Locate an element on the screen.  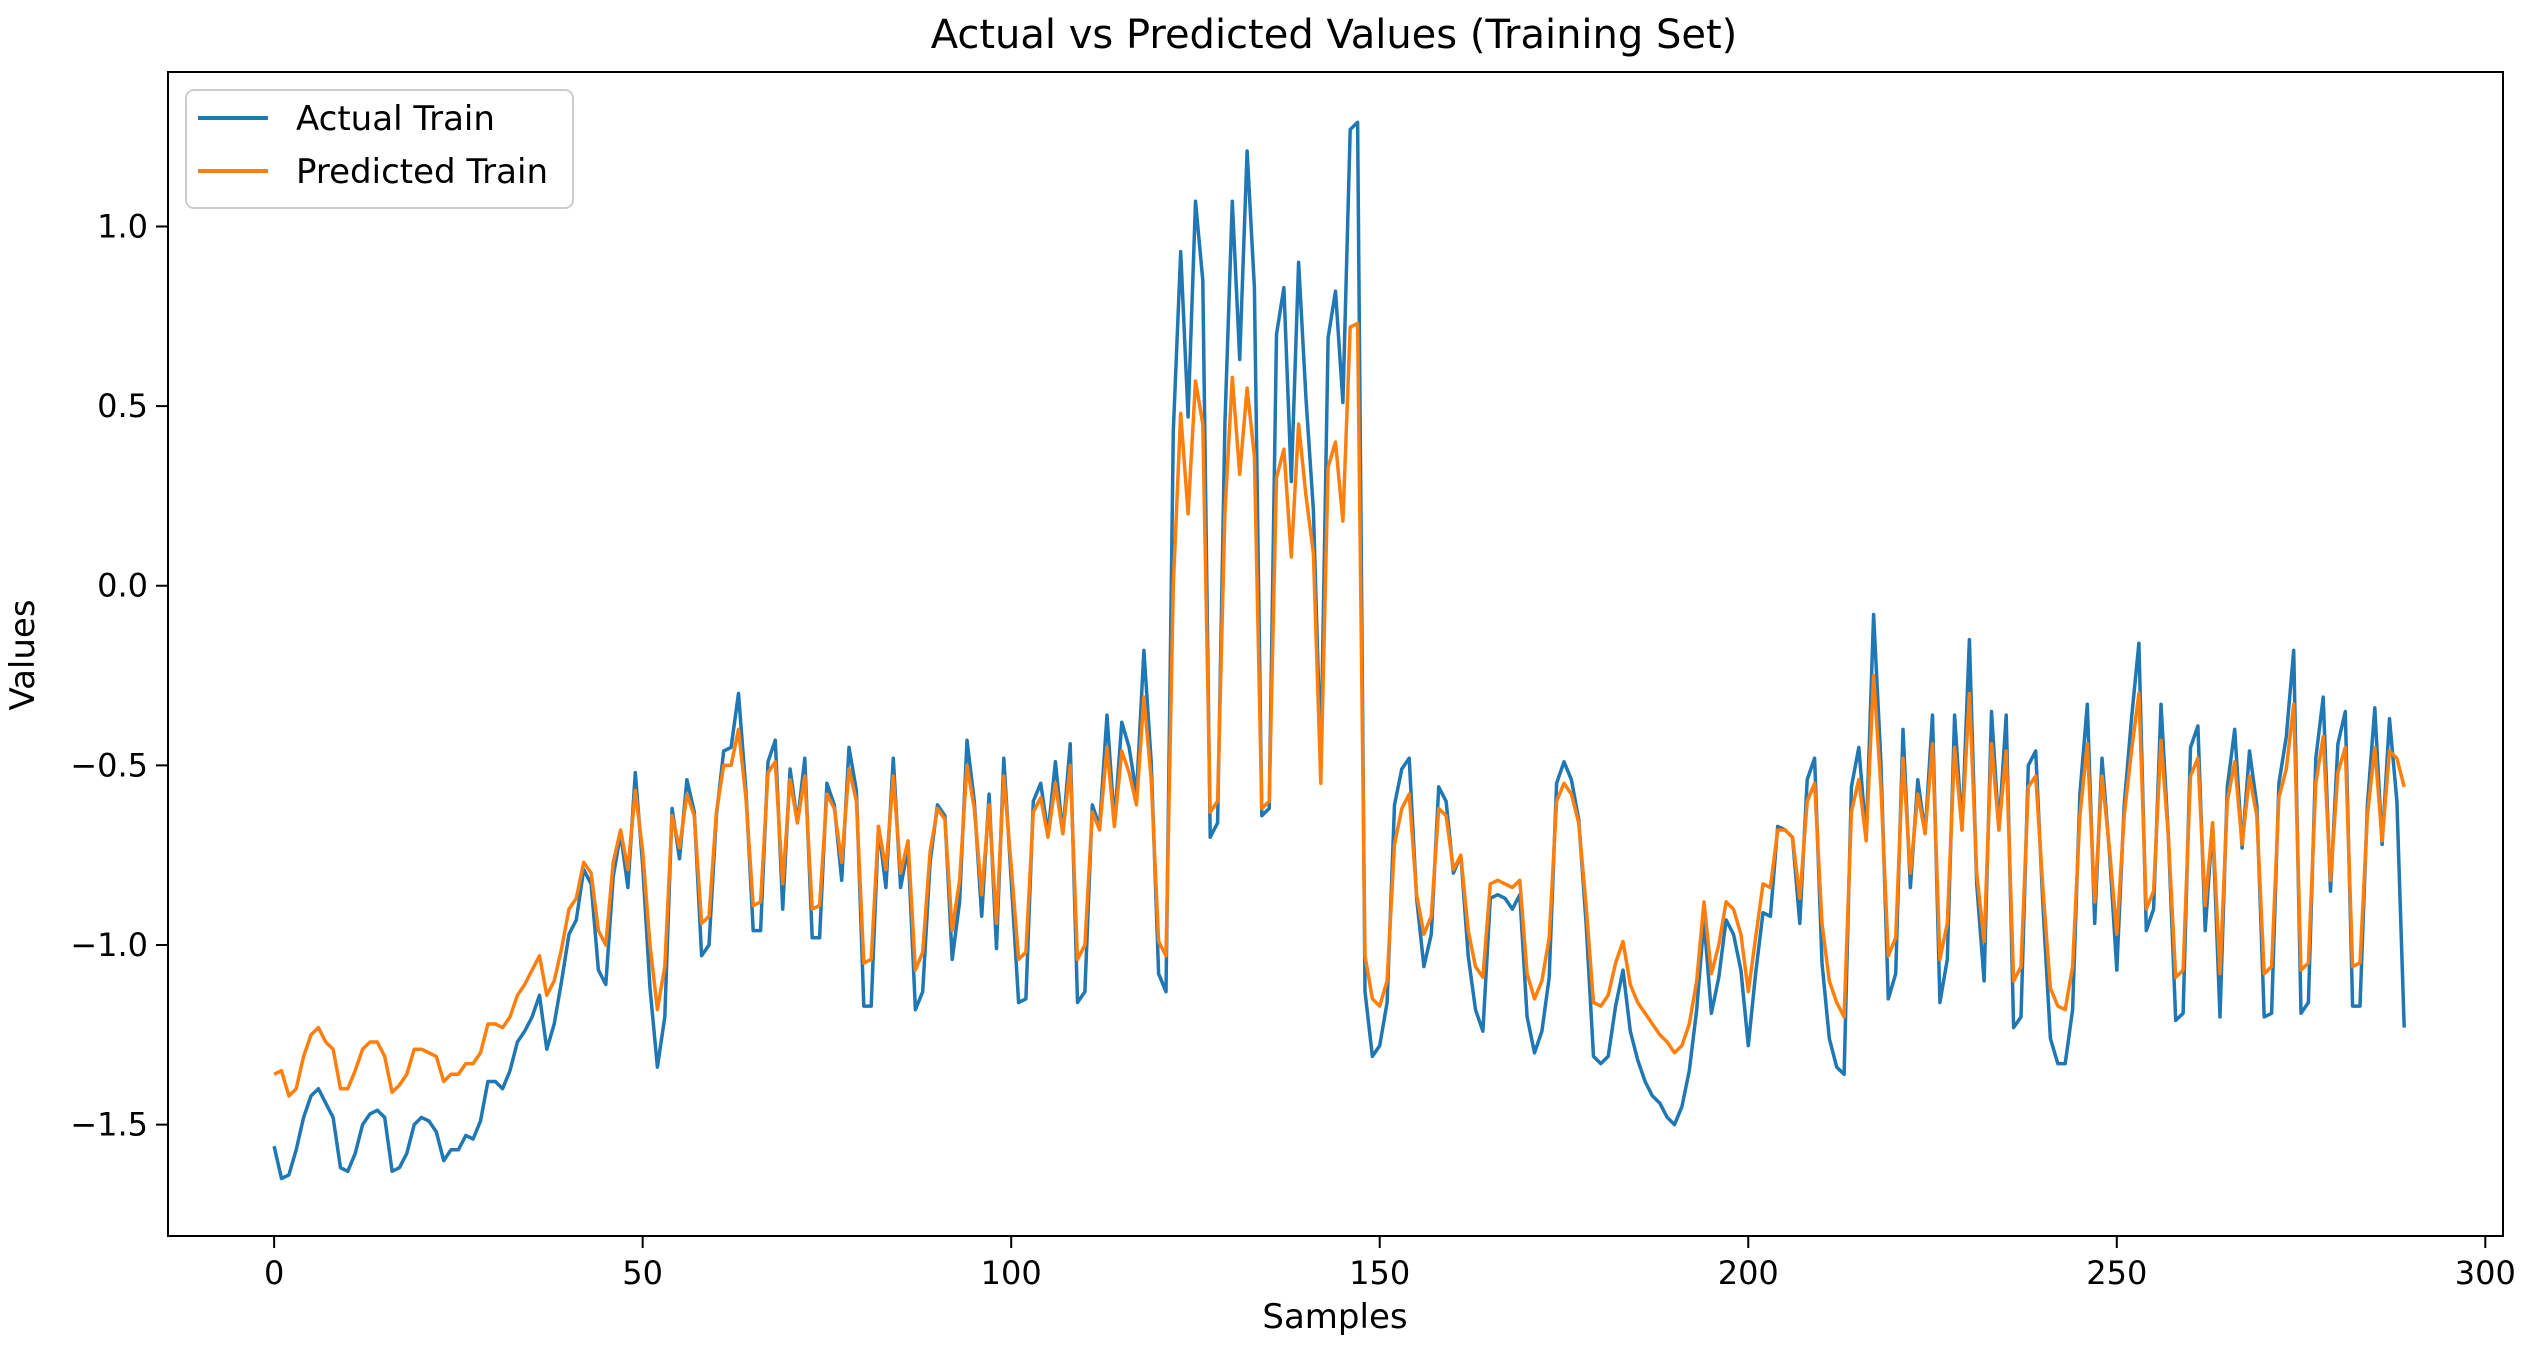
x-axis-label: Samples is located at coordinates (1334, 1317).